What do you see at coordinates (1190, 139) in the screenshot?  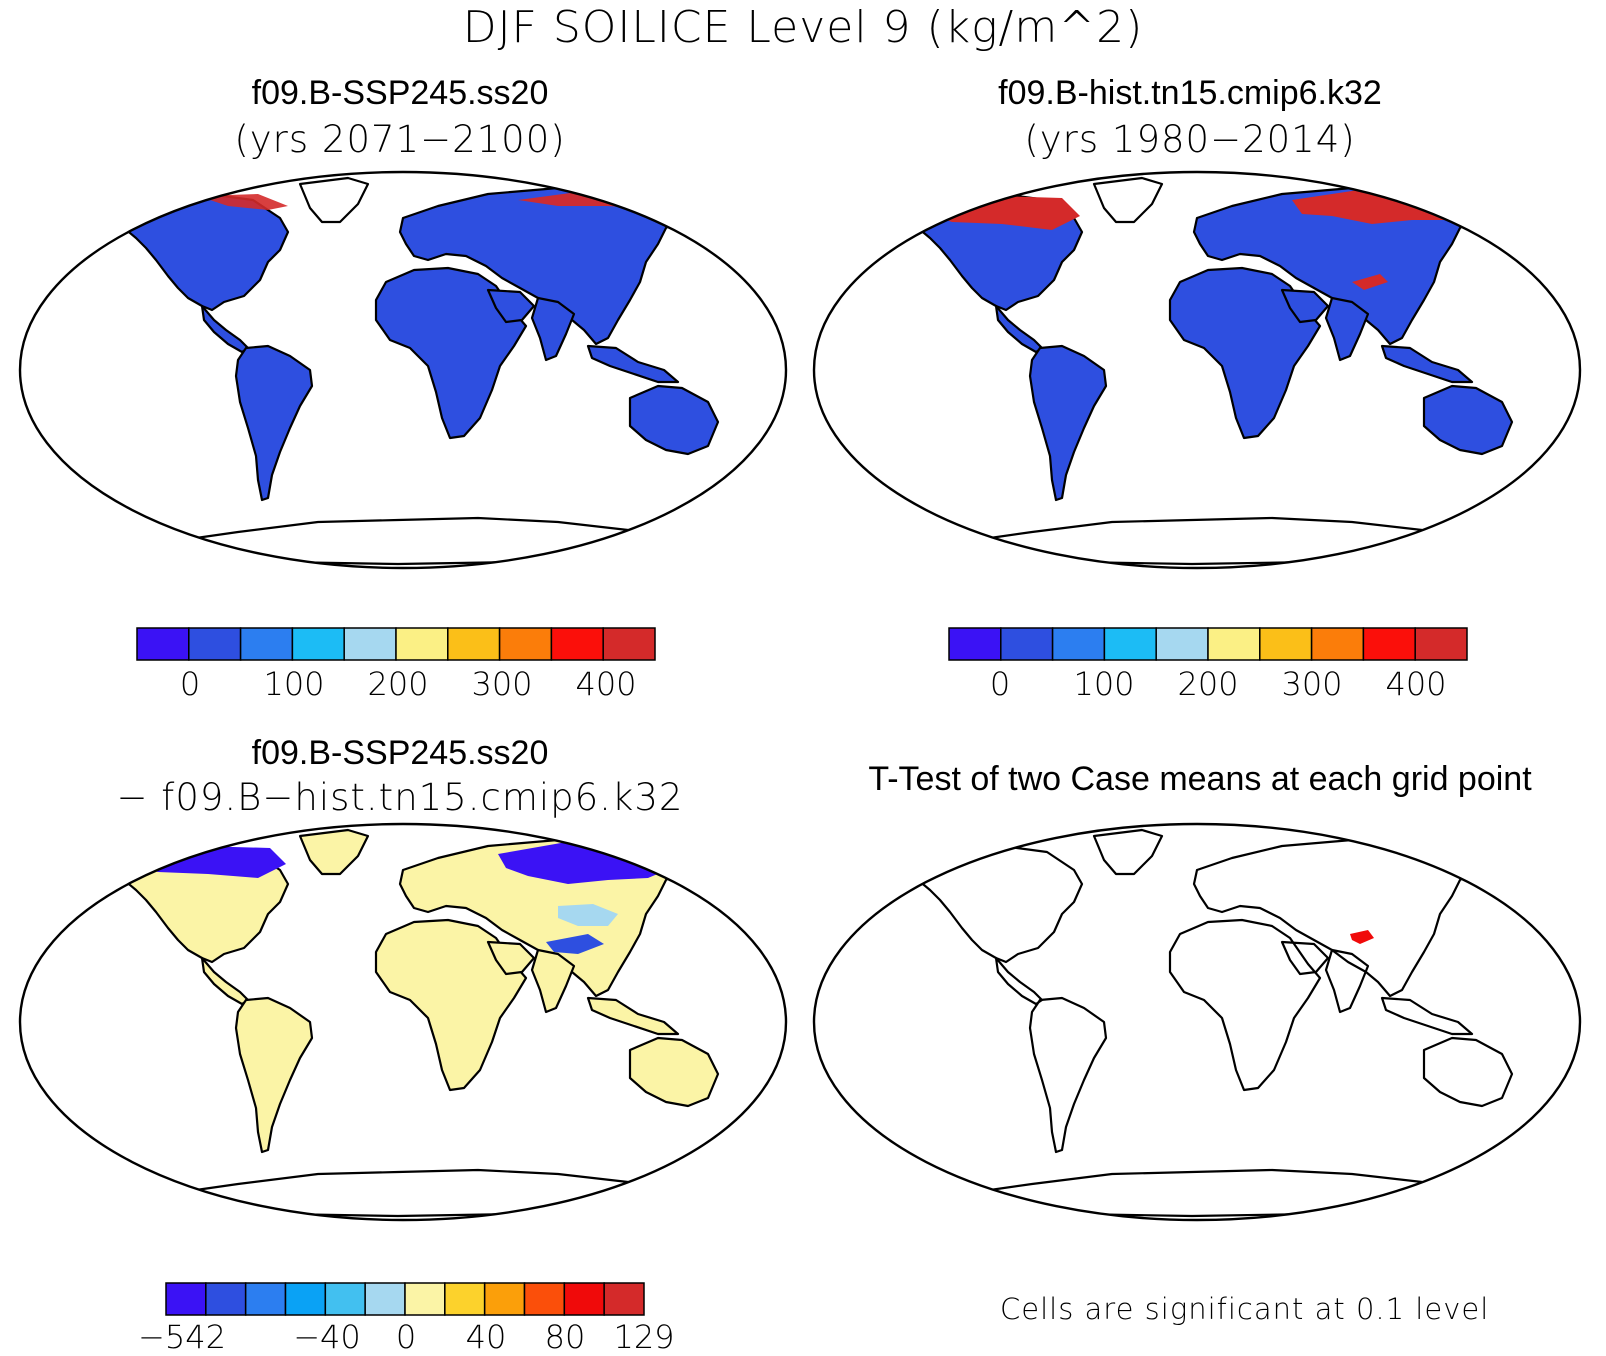 I see `panel2-subtitle: (yrs 1980−2014)` at bounding box center [1190, 139].